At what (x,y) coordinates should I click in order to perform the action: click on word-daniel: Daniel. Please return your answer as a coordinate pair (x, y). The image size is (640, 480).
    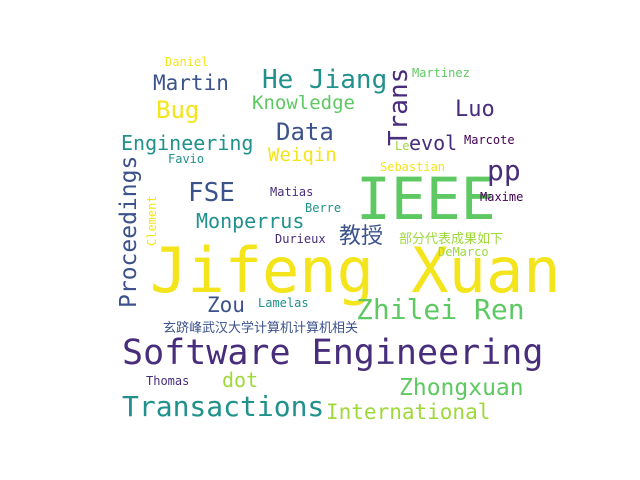
    Looking at the image, I should click on (187, 62).